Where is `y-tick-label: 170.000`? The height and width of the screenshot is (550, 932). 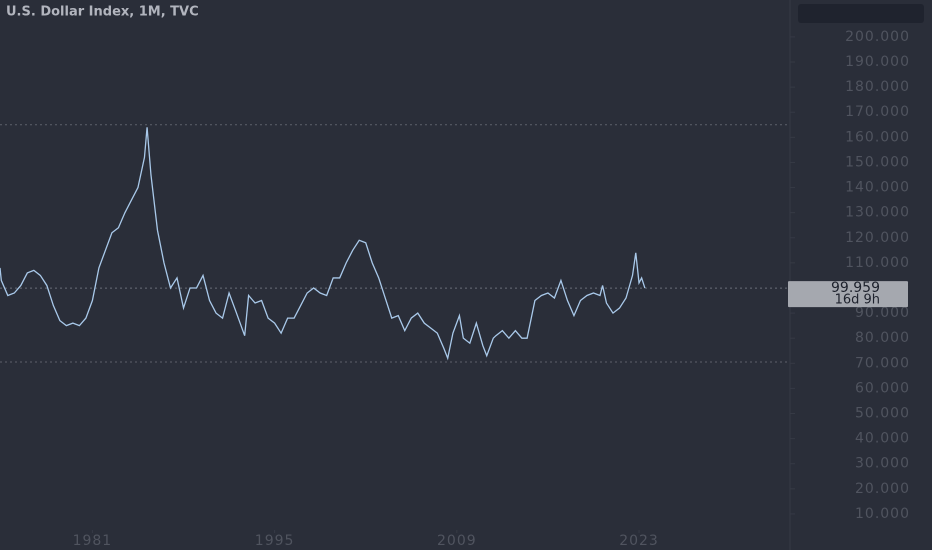
y-tick-label: 170.000 is located at coordinates (877, 112).